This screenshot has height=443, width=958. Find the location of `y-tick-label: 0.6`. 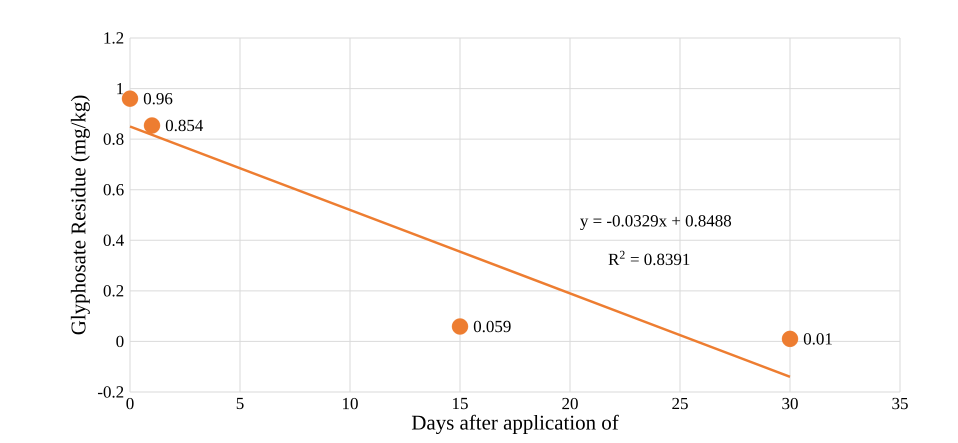

y-tick-label: 0.6 is located at coordinates (114, 190).